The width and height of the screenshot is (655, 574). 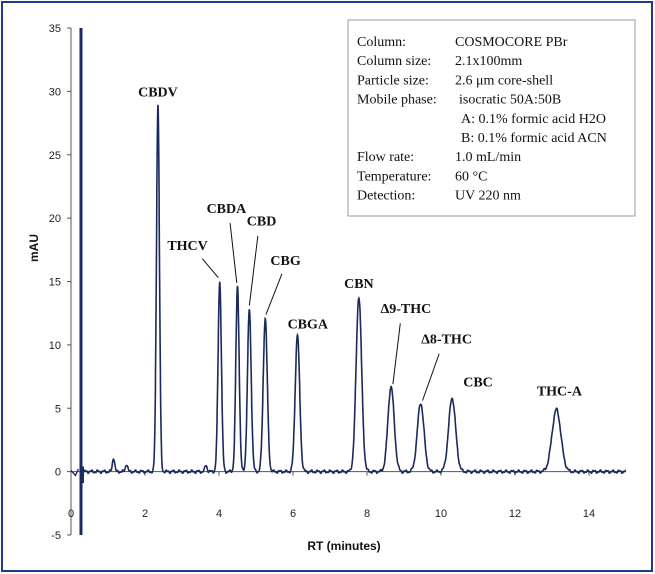 What do you see at coordinates (504, 80) in the screenshot?
I see `info-value: 2.6 μm core-shell` at bounding box center [504, 80].